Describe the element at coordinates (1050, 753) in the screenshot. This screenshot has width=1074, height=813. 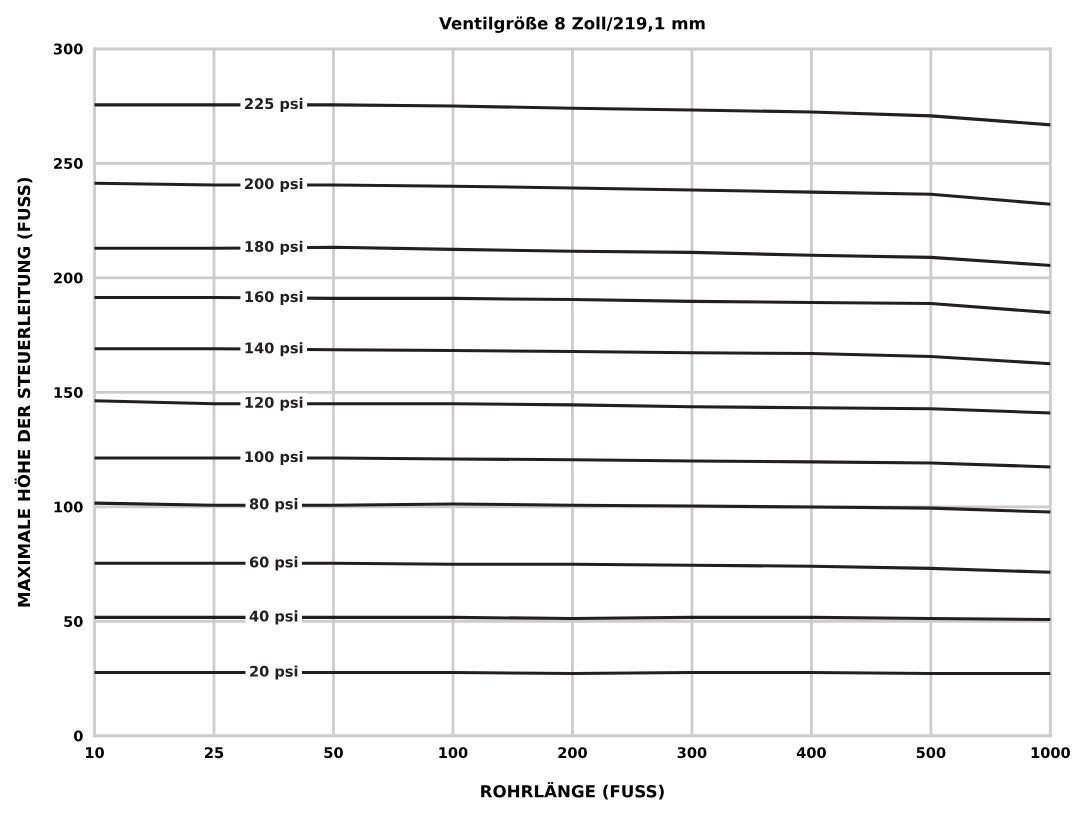
I see `x-tick-label: 1000` at that location.